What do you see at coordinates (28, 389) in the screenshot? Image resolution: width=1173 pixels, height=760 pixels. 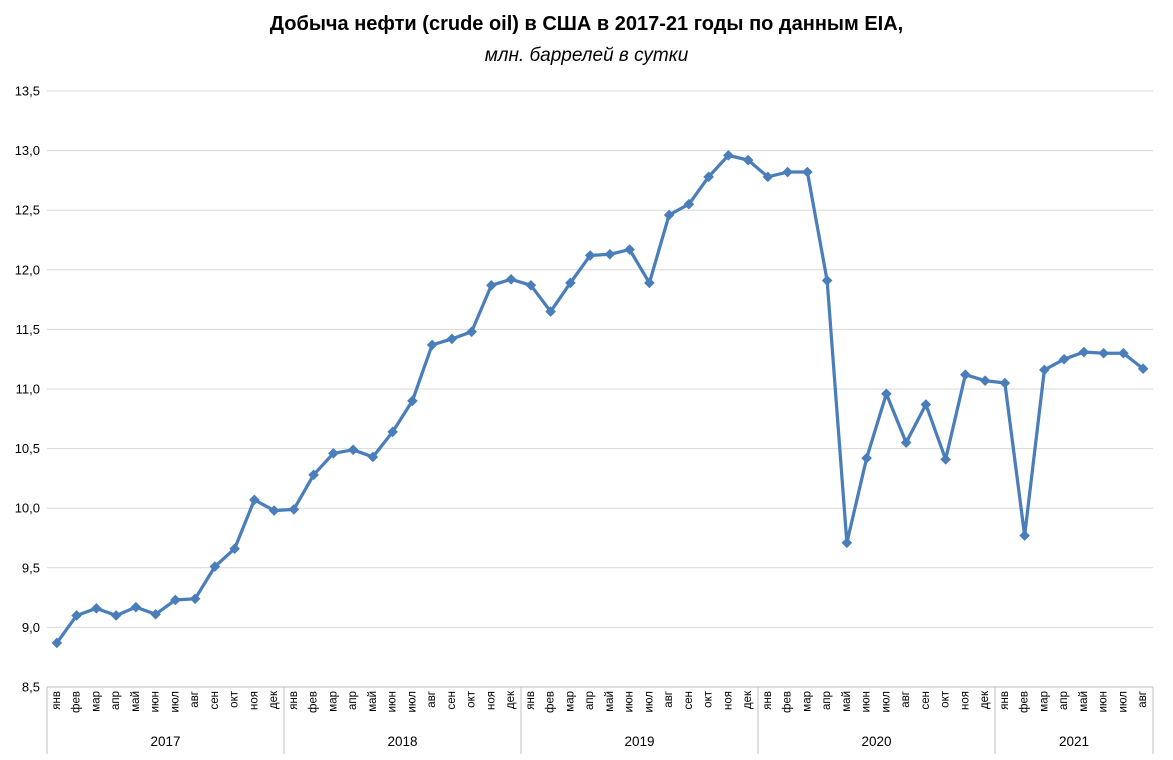 I see `y-tick-label: 11,0` at bounding box center [28, 389].